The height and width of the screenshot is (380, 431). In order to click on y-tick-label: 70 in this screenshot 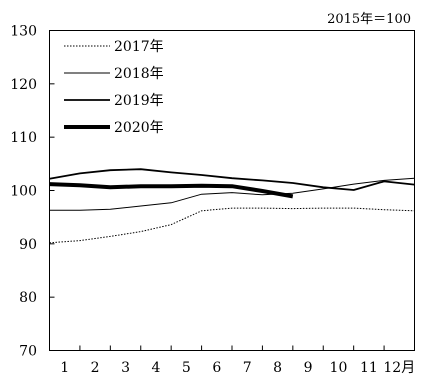, I will do `click(28, 352)`.